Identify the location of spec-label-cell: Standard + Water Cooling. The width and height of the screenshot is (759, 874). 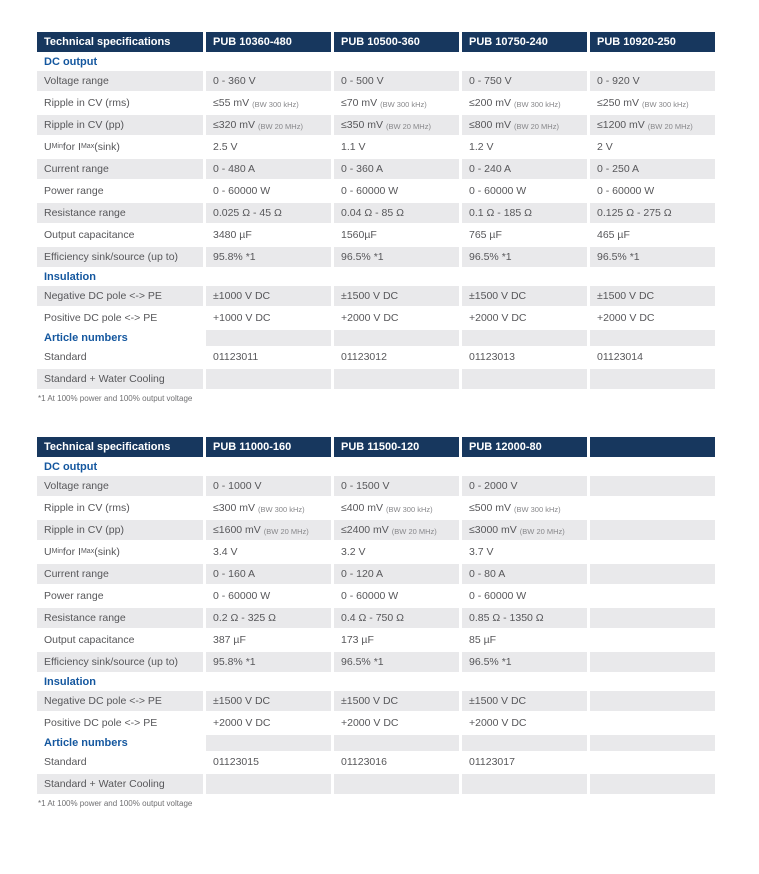
(120, 784).